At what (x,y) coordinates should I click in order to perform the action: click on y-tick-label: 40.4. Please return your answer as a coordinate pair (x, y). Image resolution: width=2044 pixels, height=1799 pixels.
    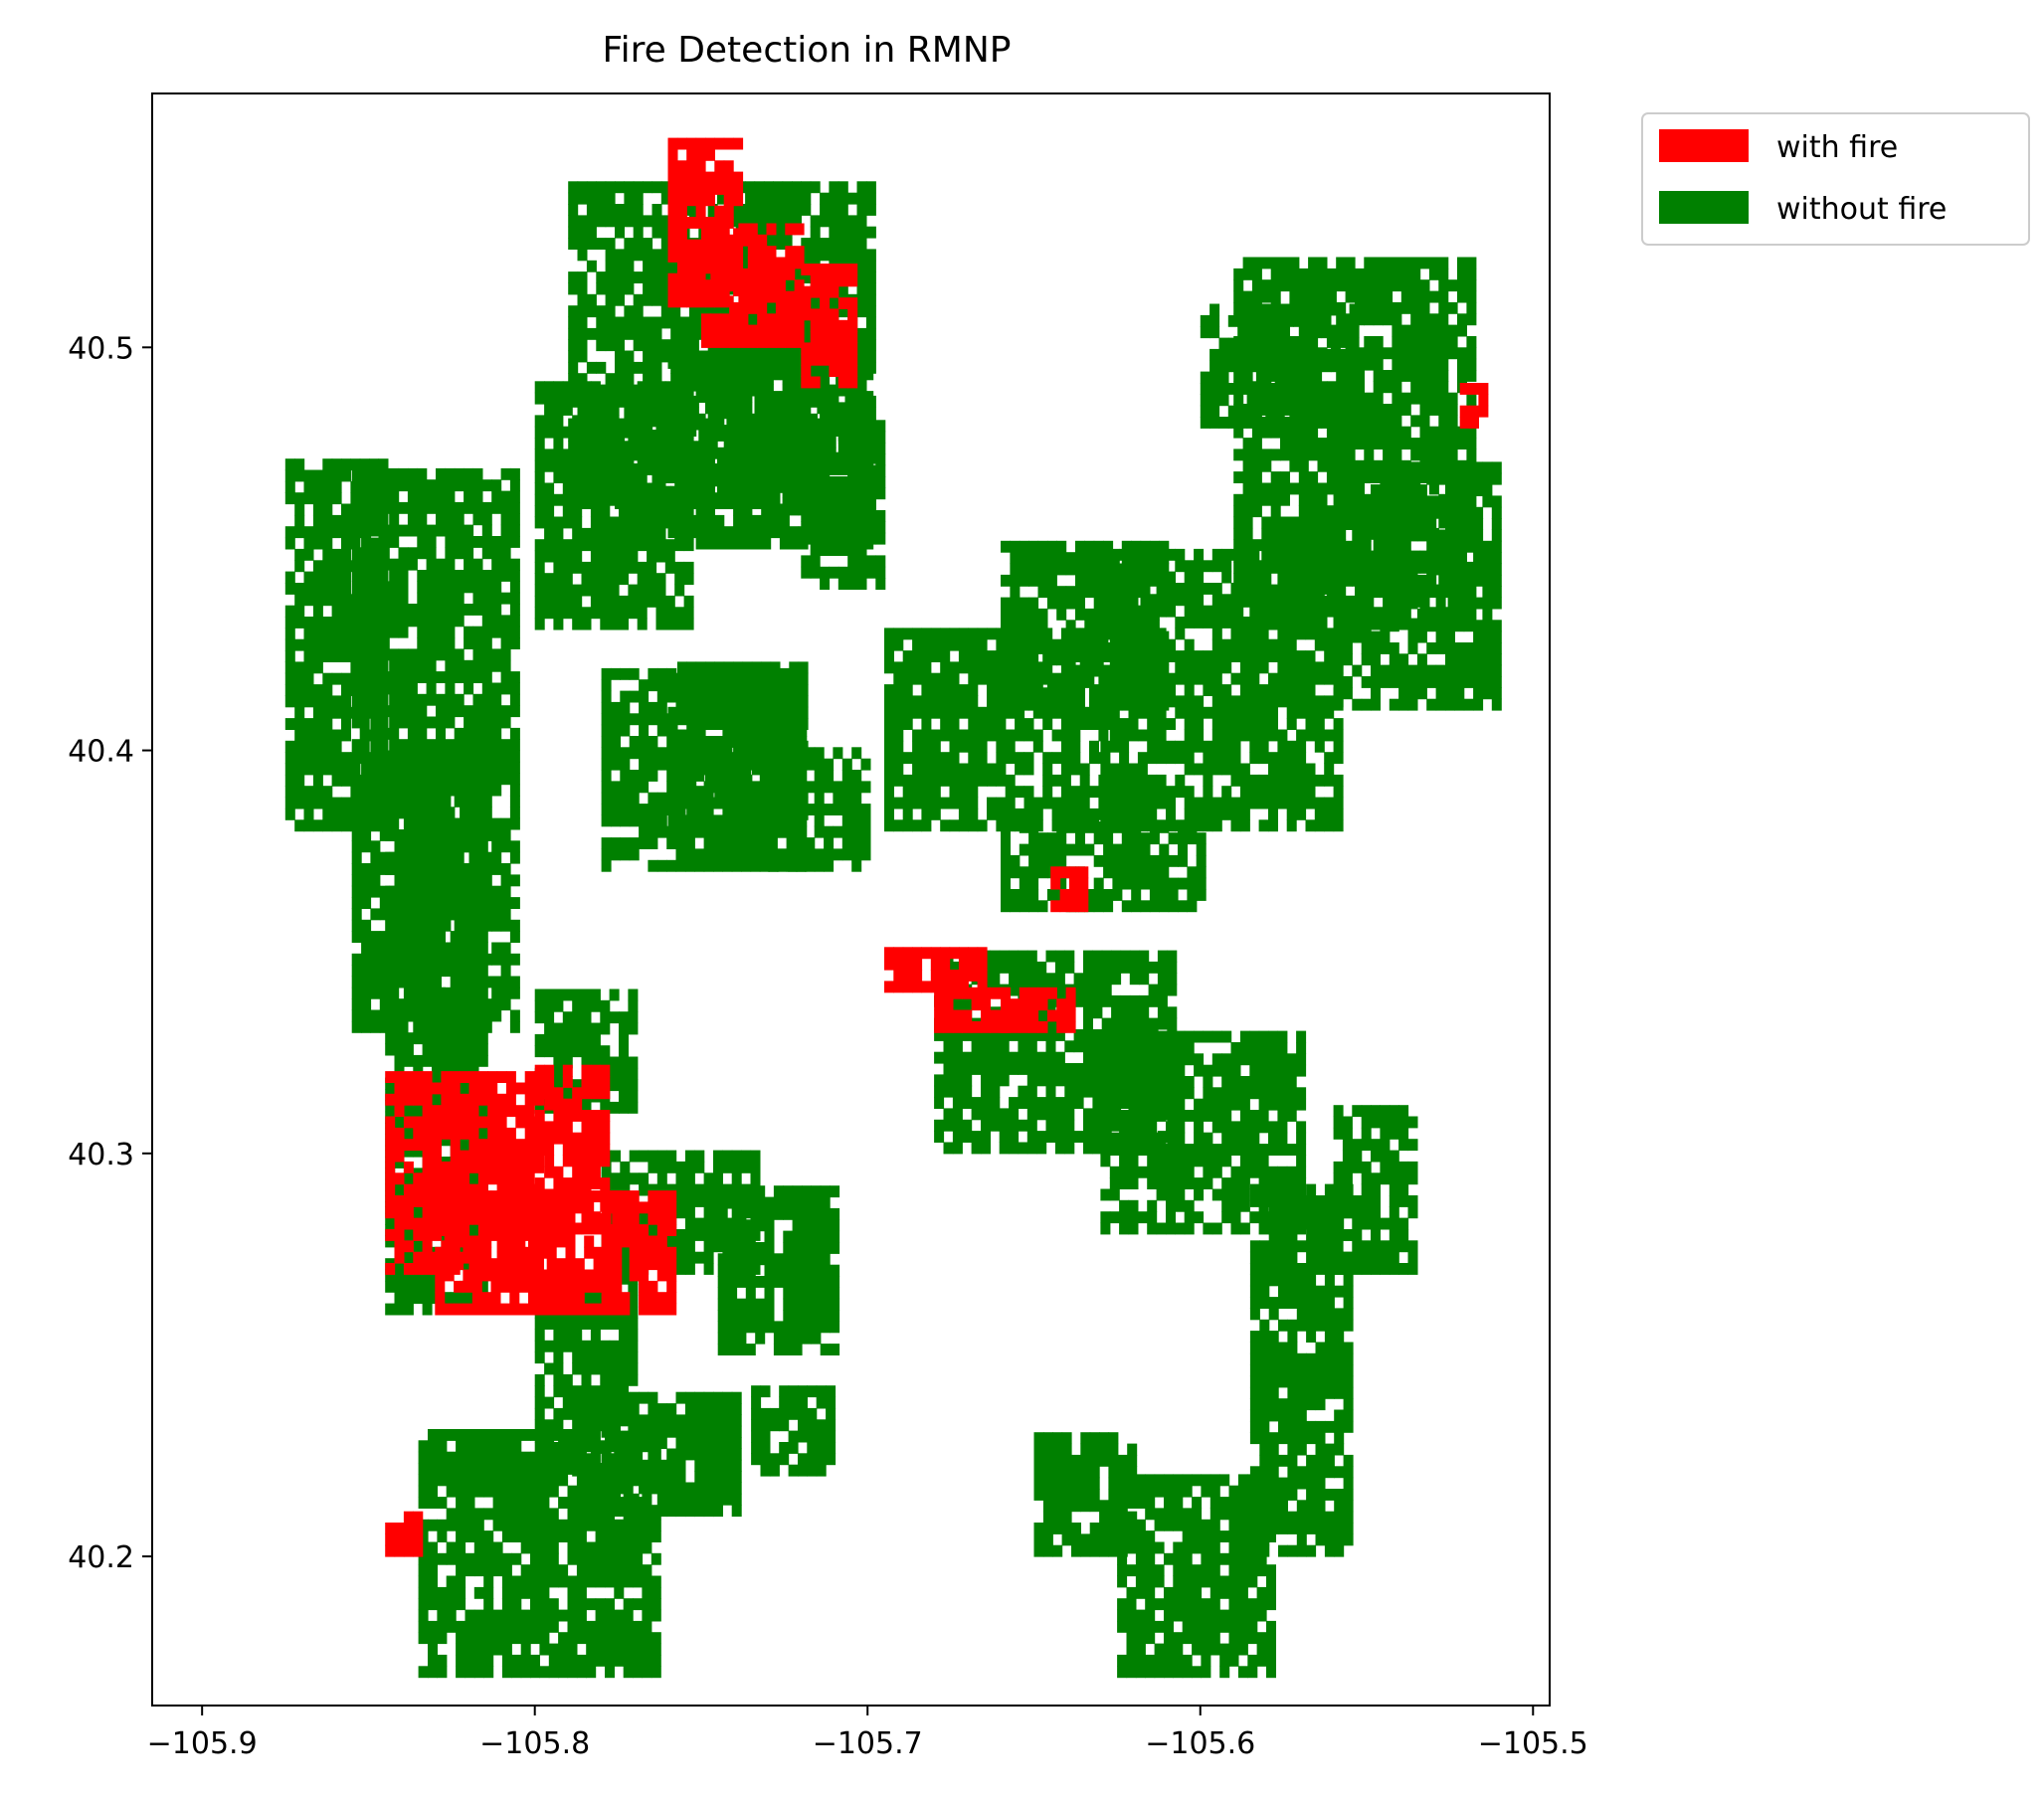
    Looking at the image, I should click on (101, 752).